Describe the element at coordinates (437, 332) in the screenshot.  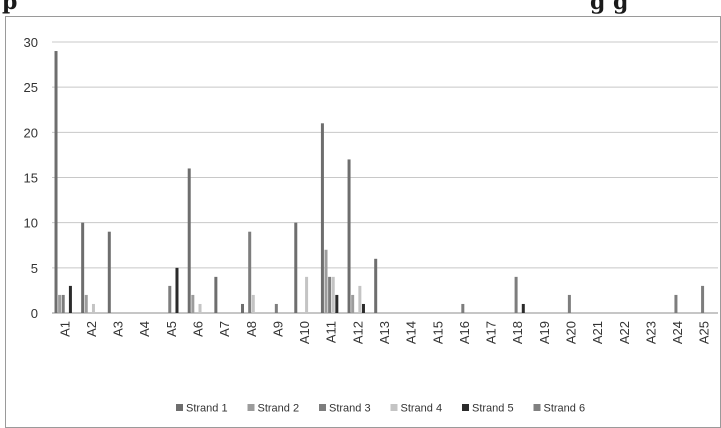
I see `x-tick-label: A15` at that location.